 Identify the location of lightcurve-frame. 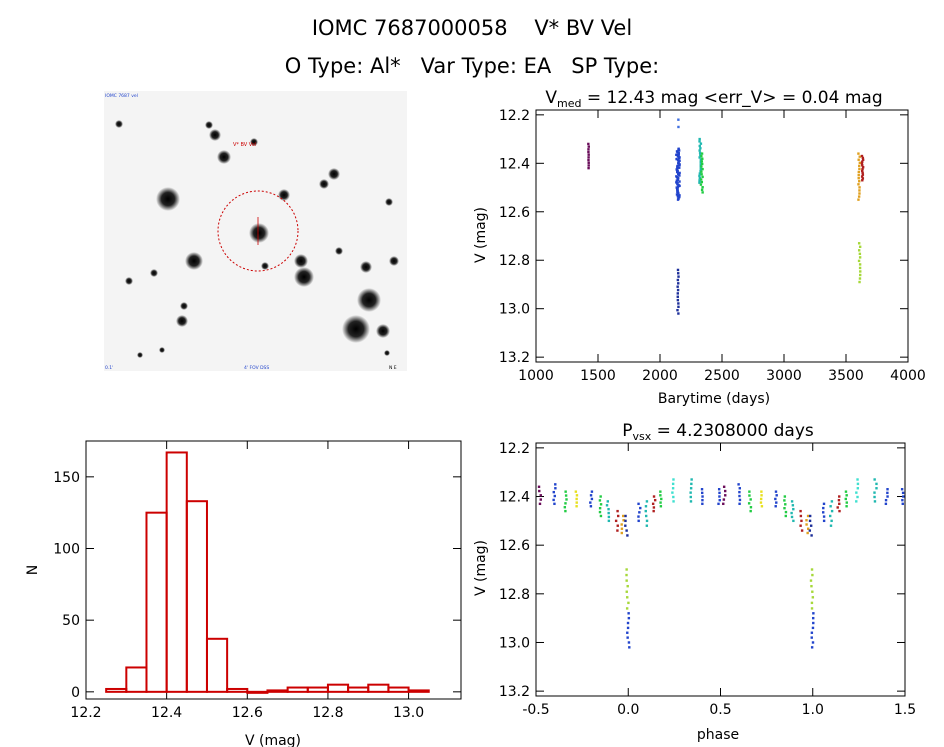
(722, 236).